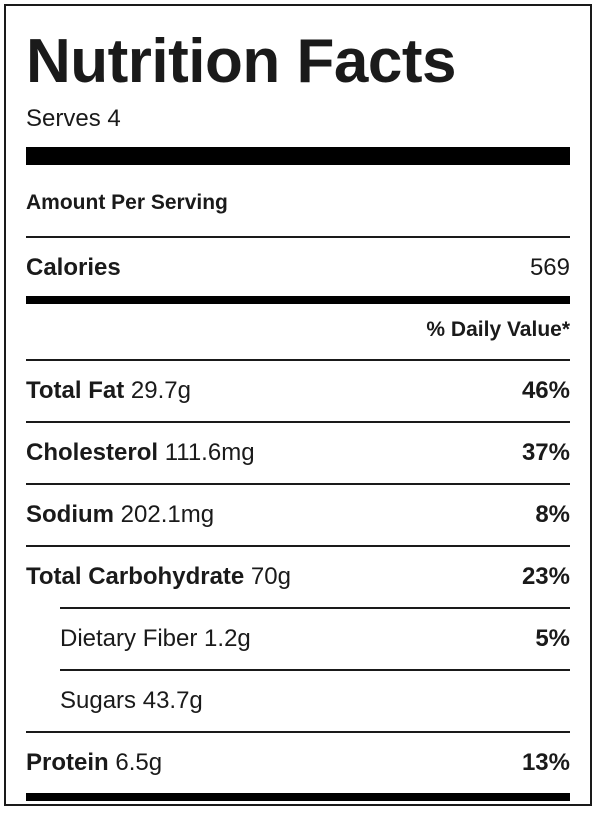 This screenshot has height=816, width=602. I want to click on nutrient-row-dietary-fiber: Dietary Fiber 1.2g 5%, so click(315, 639).